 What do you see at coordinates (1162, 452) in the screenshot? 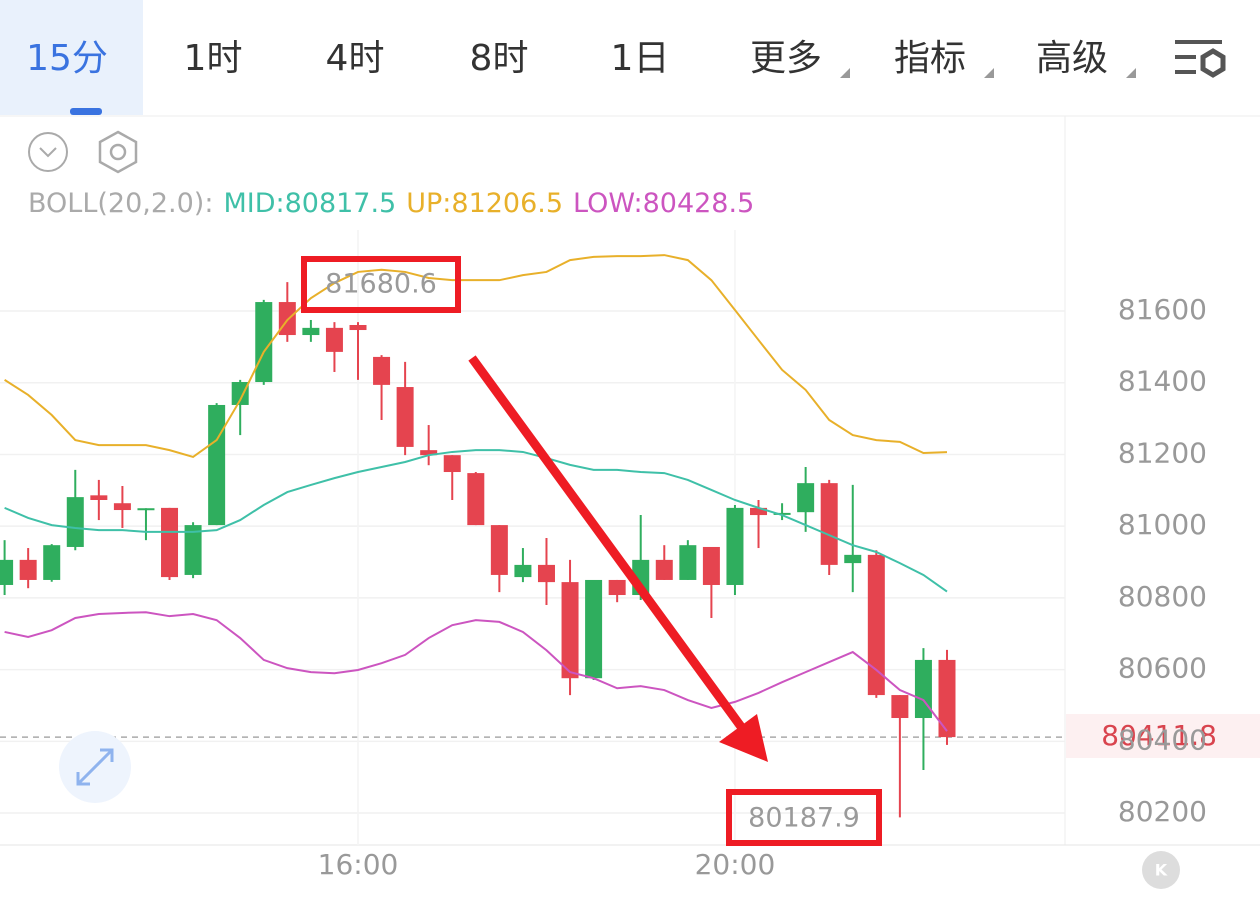
I see `y-tick-label: 81200` at bounding box center [1162, 452].